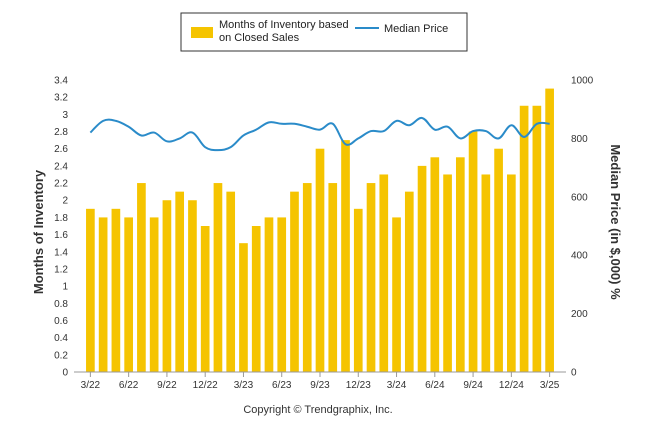 The height and width of the screenshot is (439, 646). What do you see at coordinates (202, 32) in the screenshot?
I see `legend-bar-swatch` at bounding box center [202, 32].